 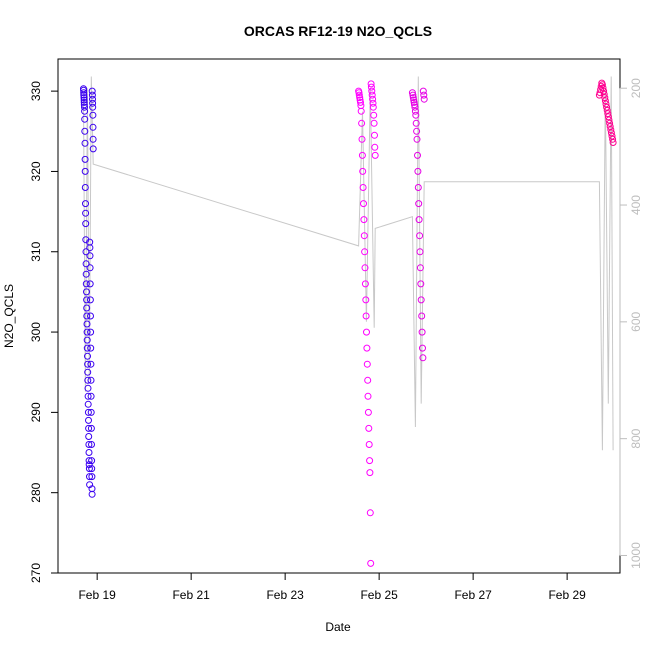 I want to click on y-tick-label: 310, so click(x=36, y=251).